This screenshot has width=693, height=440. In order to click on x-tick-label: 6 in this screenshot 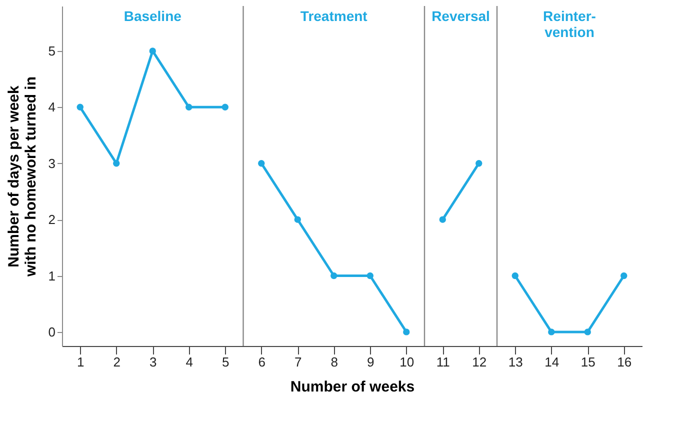, I will do `click(262, 362)`.